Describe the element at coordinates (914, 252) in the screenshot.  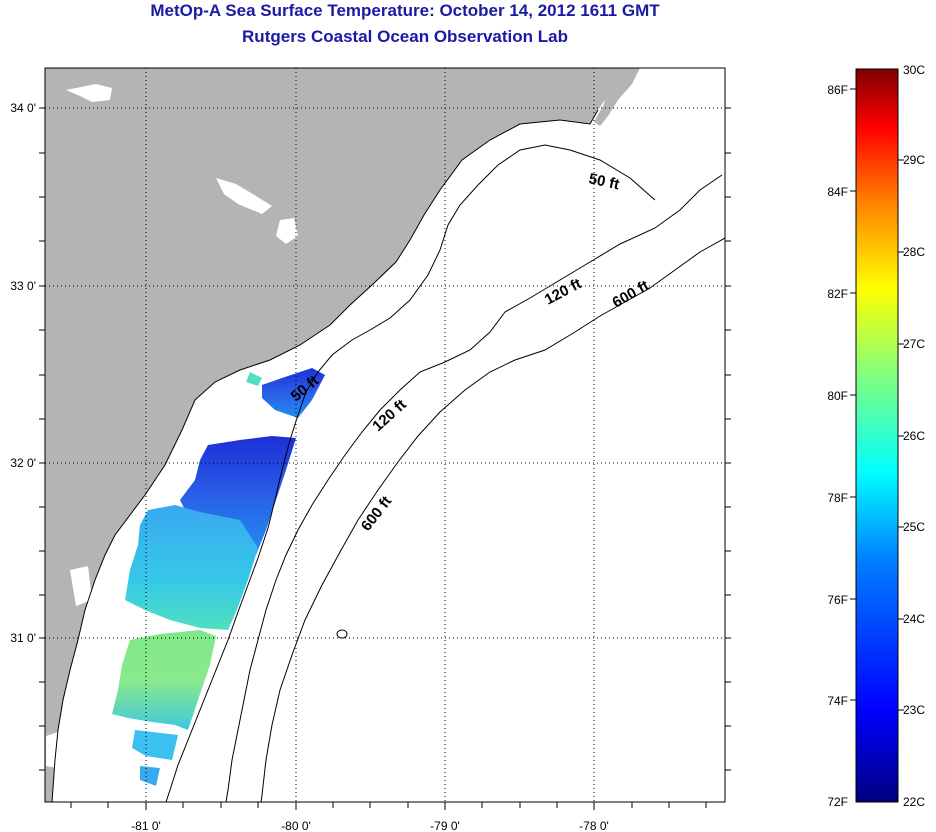
I see `colorbar-label-c: 28C` at that location.